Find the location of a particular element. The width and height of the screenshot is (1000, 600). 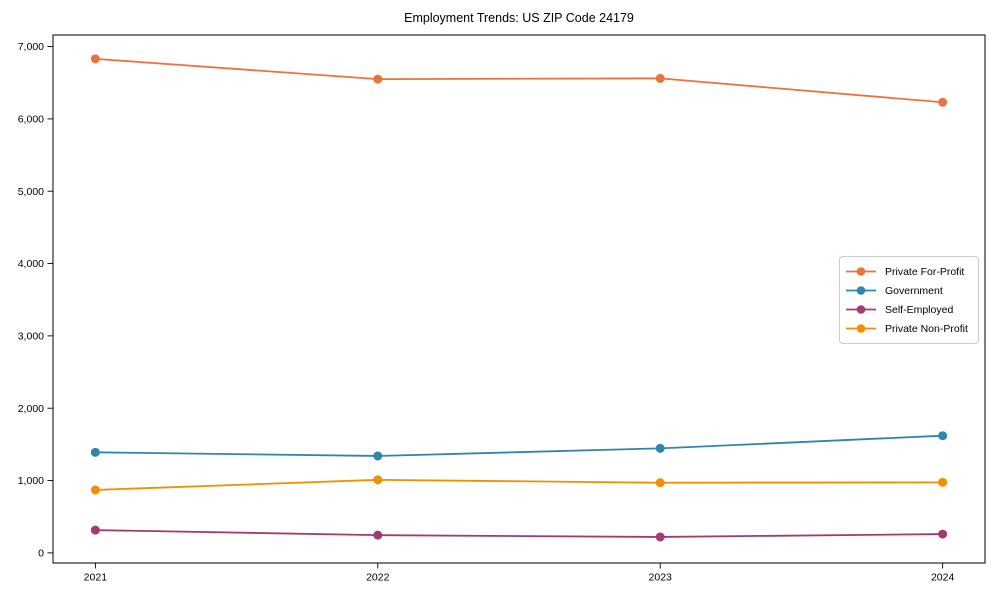

series-line-private-for-profit is located at coordinates (519, 80).